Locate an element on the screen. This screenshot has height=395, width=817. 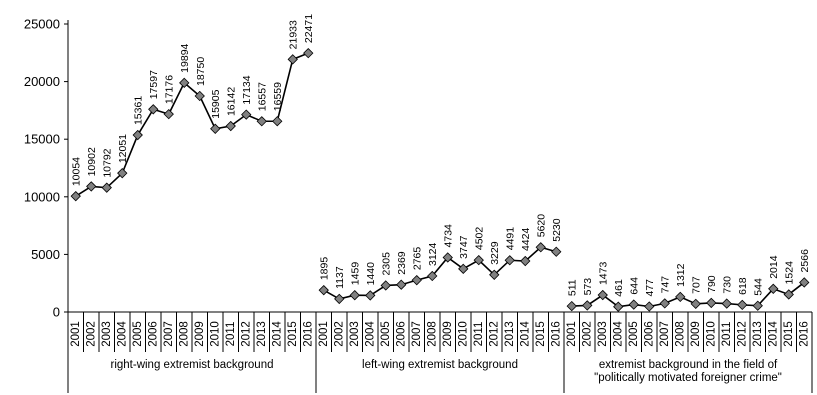
data-label: 618 is located at coordinates (743, 286).